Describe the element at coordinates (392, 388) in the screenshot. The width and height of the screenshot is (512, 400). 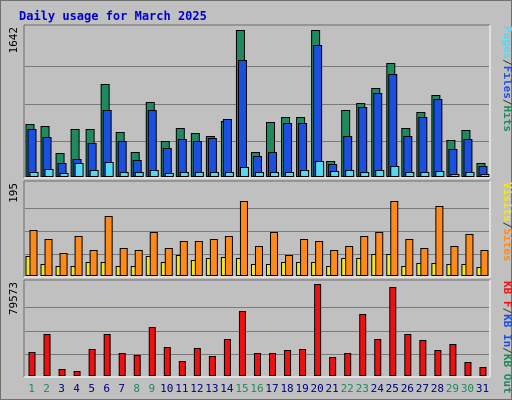
I see `x-tick-day-25: 25` at that location.